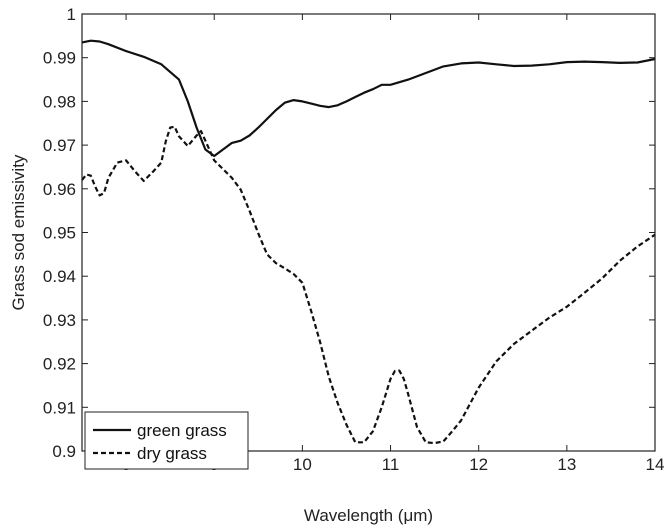 This screenshot has width=669, height=527. I want to click on y-tick-label: 0.92, so click(59, 364).